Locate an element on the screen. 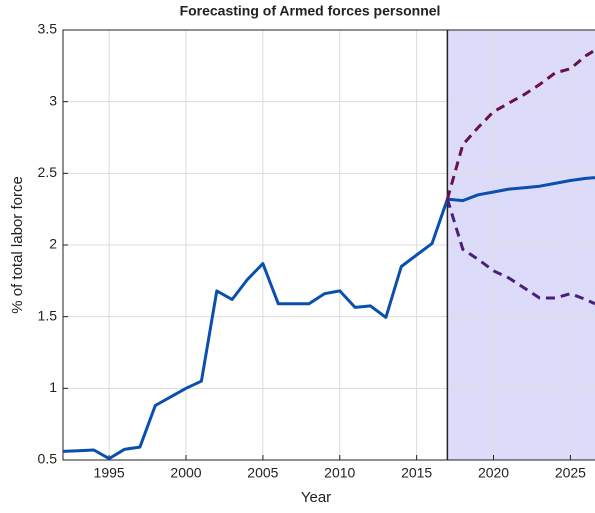 The image size is (595, 513). x-tick-label: 2005 is located at coordinates (262, 473).